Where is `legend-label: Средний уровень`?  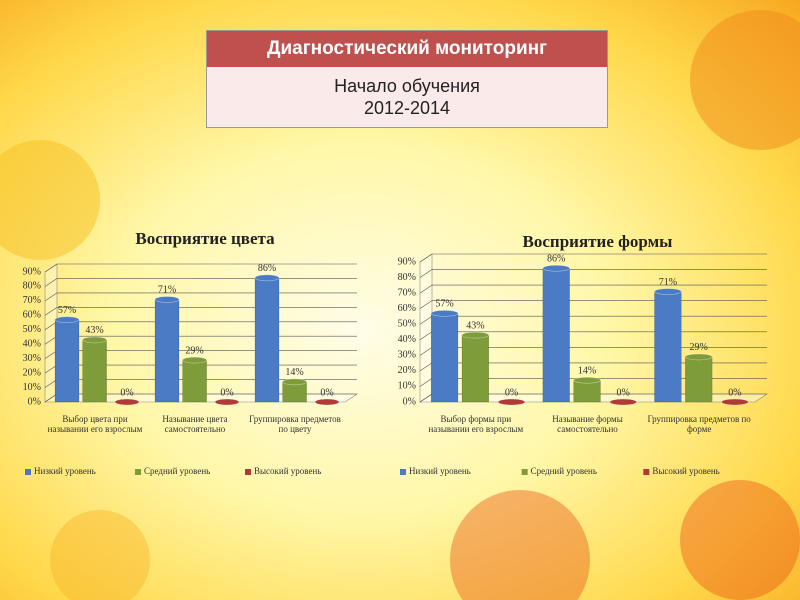 legend-label: Средний уровень is located at coordinates (564, 471).